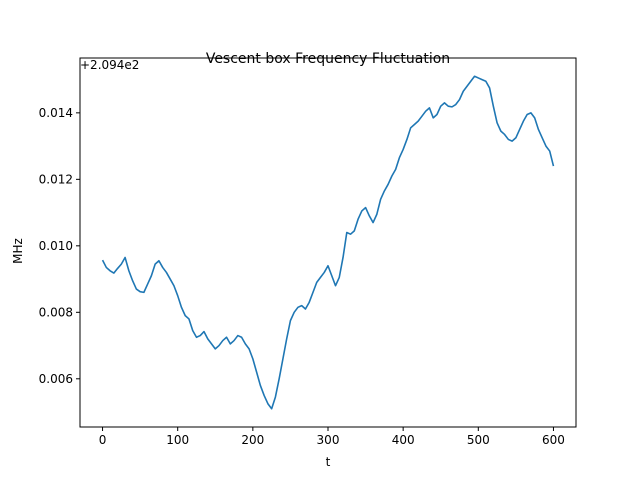  I want to click on y-tick-label: 0.006, so click(56, 379).